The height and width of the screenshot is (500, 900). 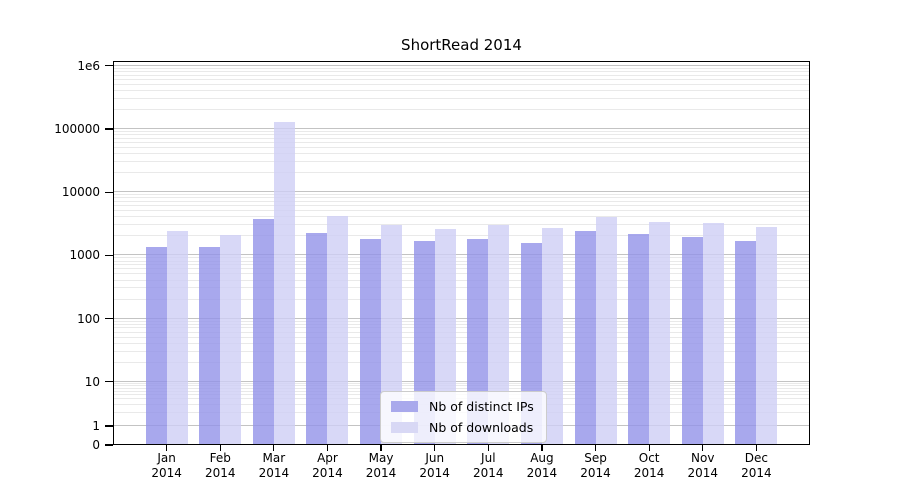 I want to click on x-tick-month: Jun, so click(x=435, y=458).